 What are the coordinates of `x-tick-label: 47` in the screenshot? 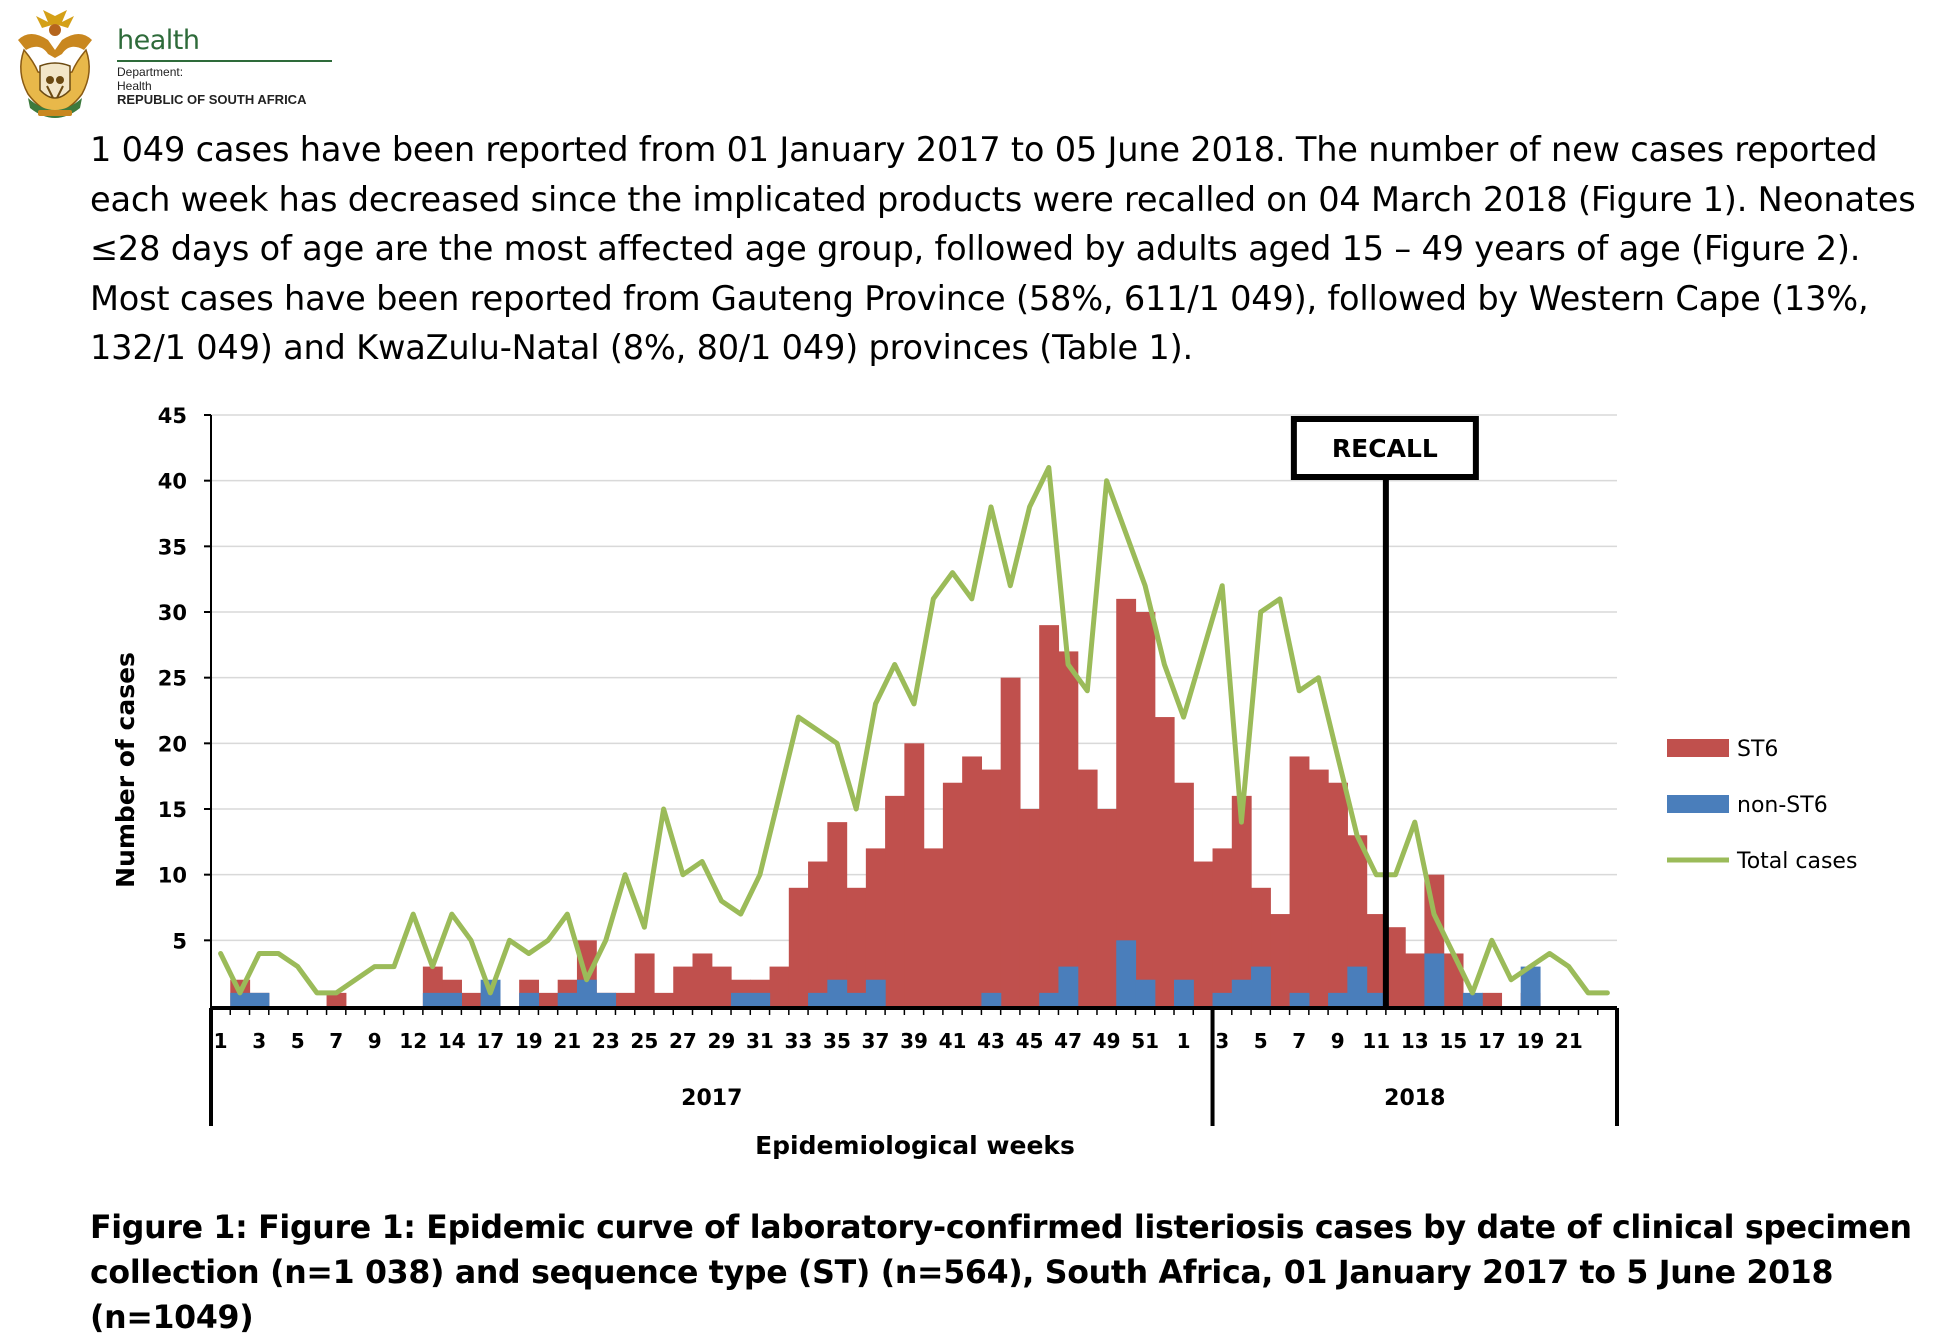 It's located at (1068, 1041).